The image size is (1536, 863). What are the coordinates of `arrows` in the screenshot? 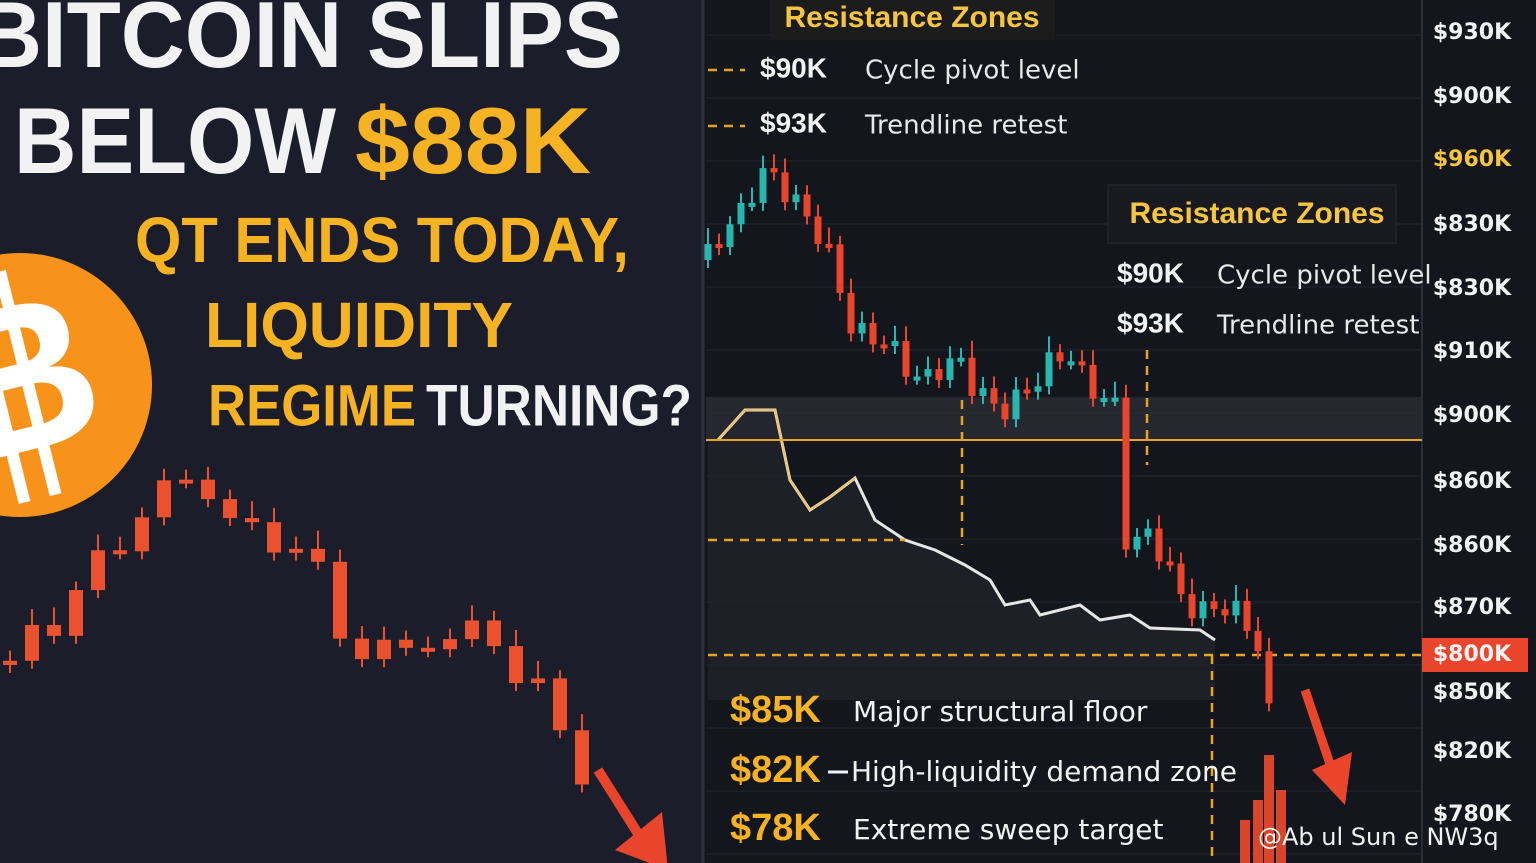 It's located at (972, 775).